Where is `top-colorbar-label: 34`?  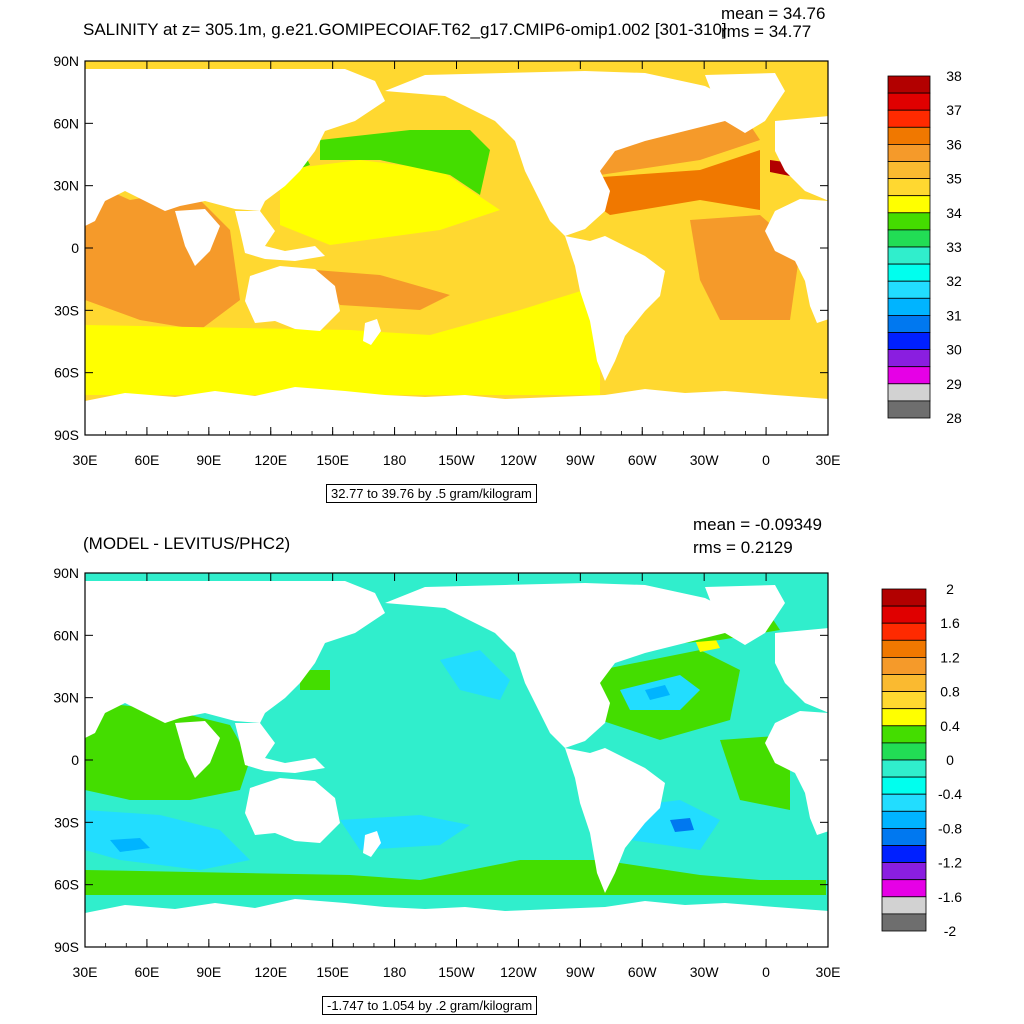 top-colorbar-label: 34 is located at coordinates (954, 213).